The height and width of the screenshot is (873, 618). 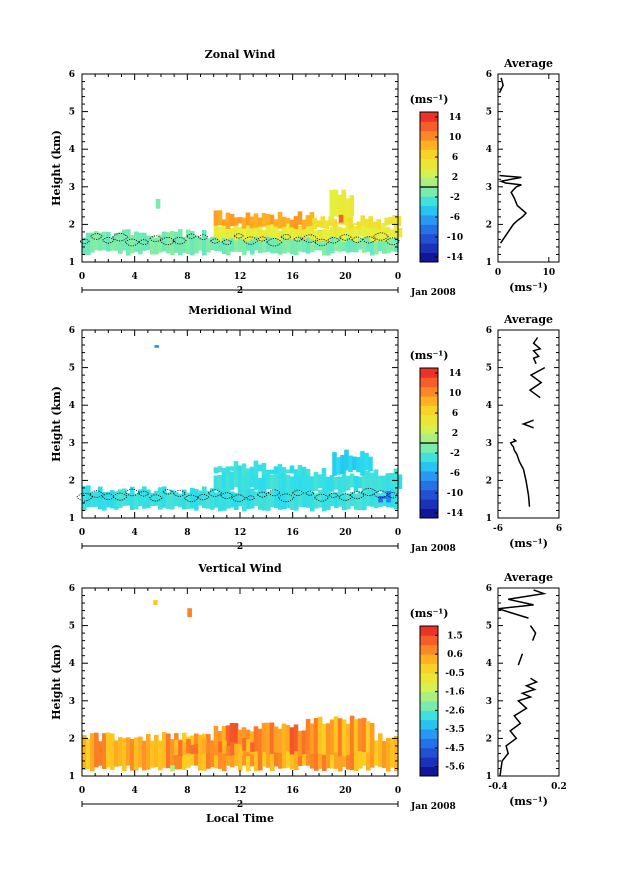 I want to click on profile-y-tick-label: 4, so click(x=489, y=664).